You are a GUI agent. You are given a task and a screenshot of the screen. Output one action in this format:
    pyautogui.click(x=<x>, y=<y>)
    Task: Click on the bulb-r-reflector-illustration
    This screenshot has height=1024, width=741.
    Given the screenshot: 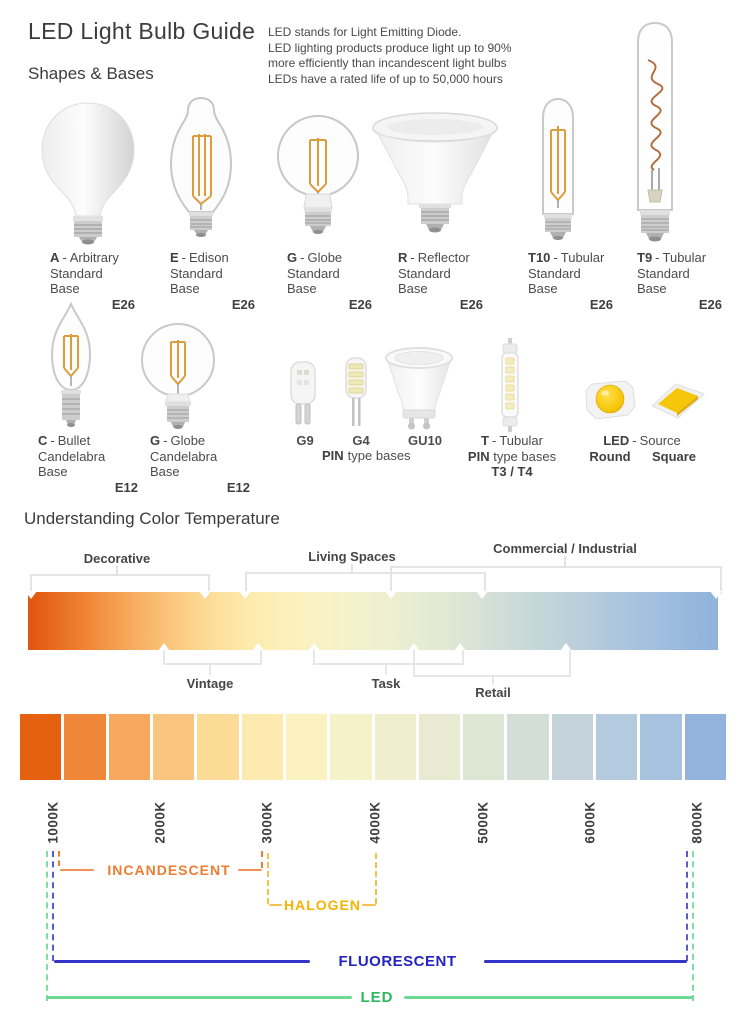 What is the action you would take?
    pyautogui.click(x=435, y=172)
    